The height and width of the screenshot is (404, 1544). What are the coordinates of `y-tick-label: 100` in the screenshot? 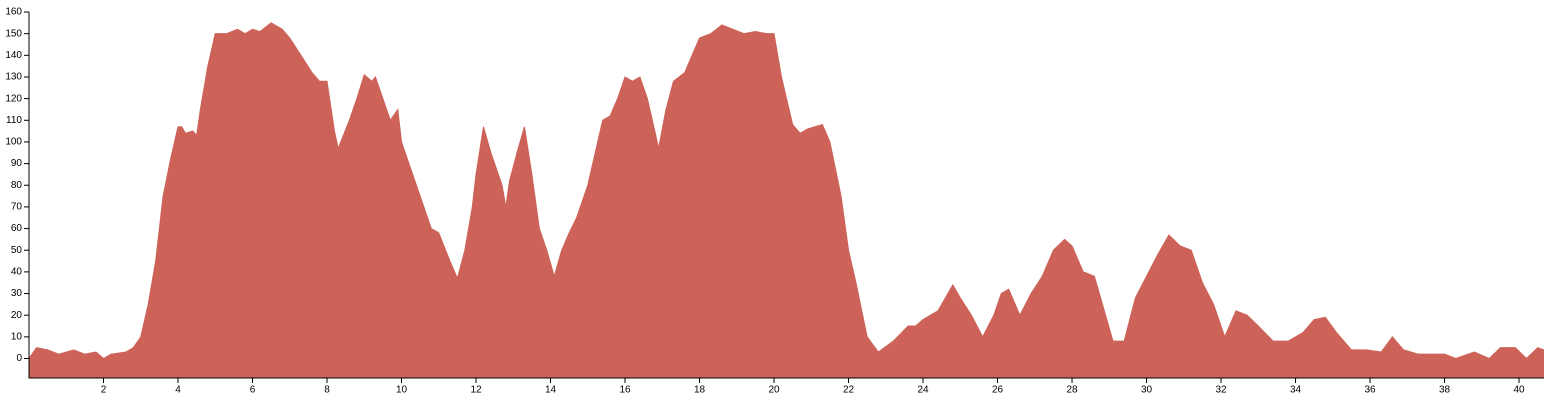 It's located at (13, 142).